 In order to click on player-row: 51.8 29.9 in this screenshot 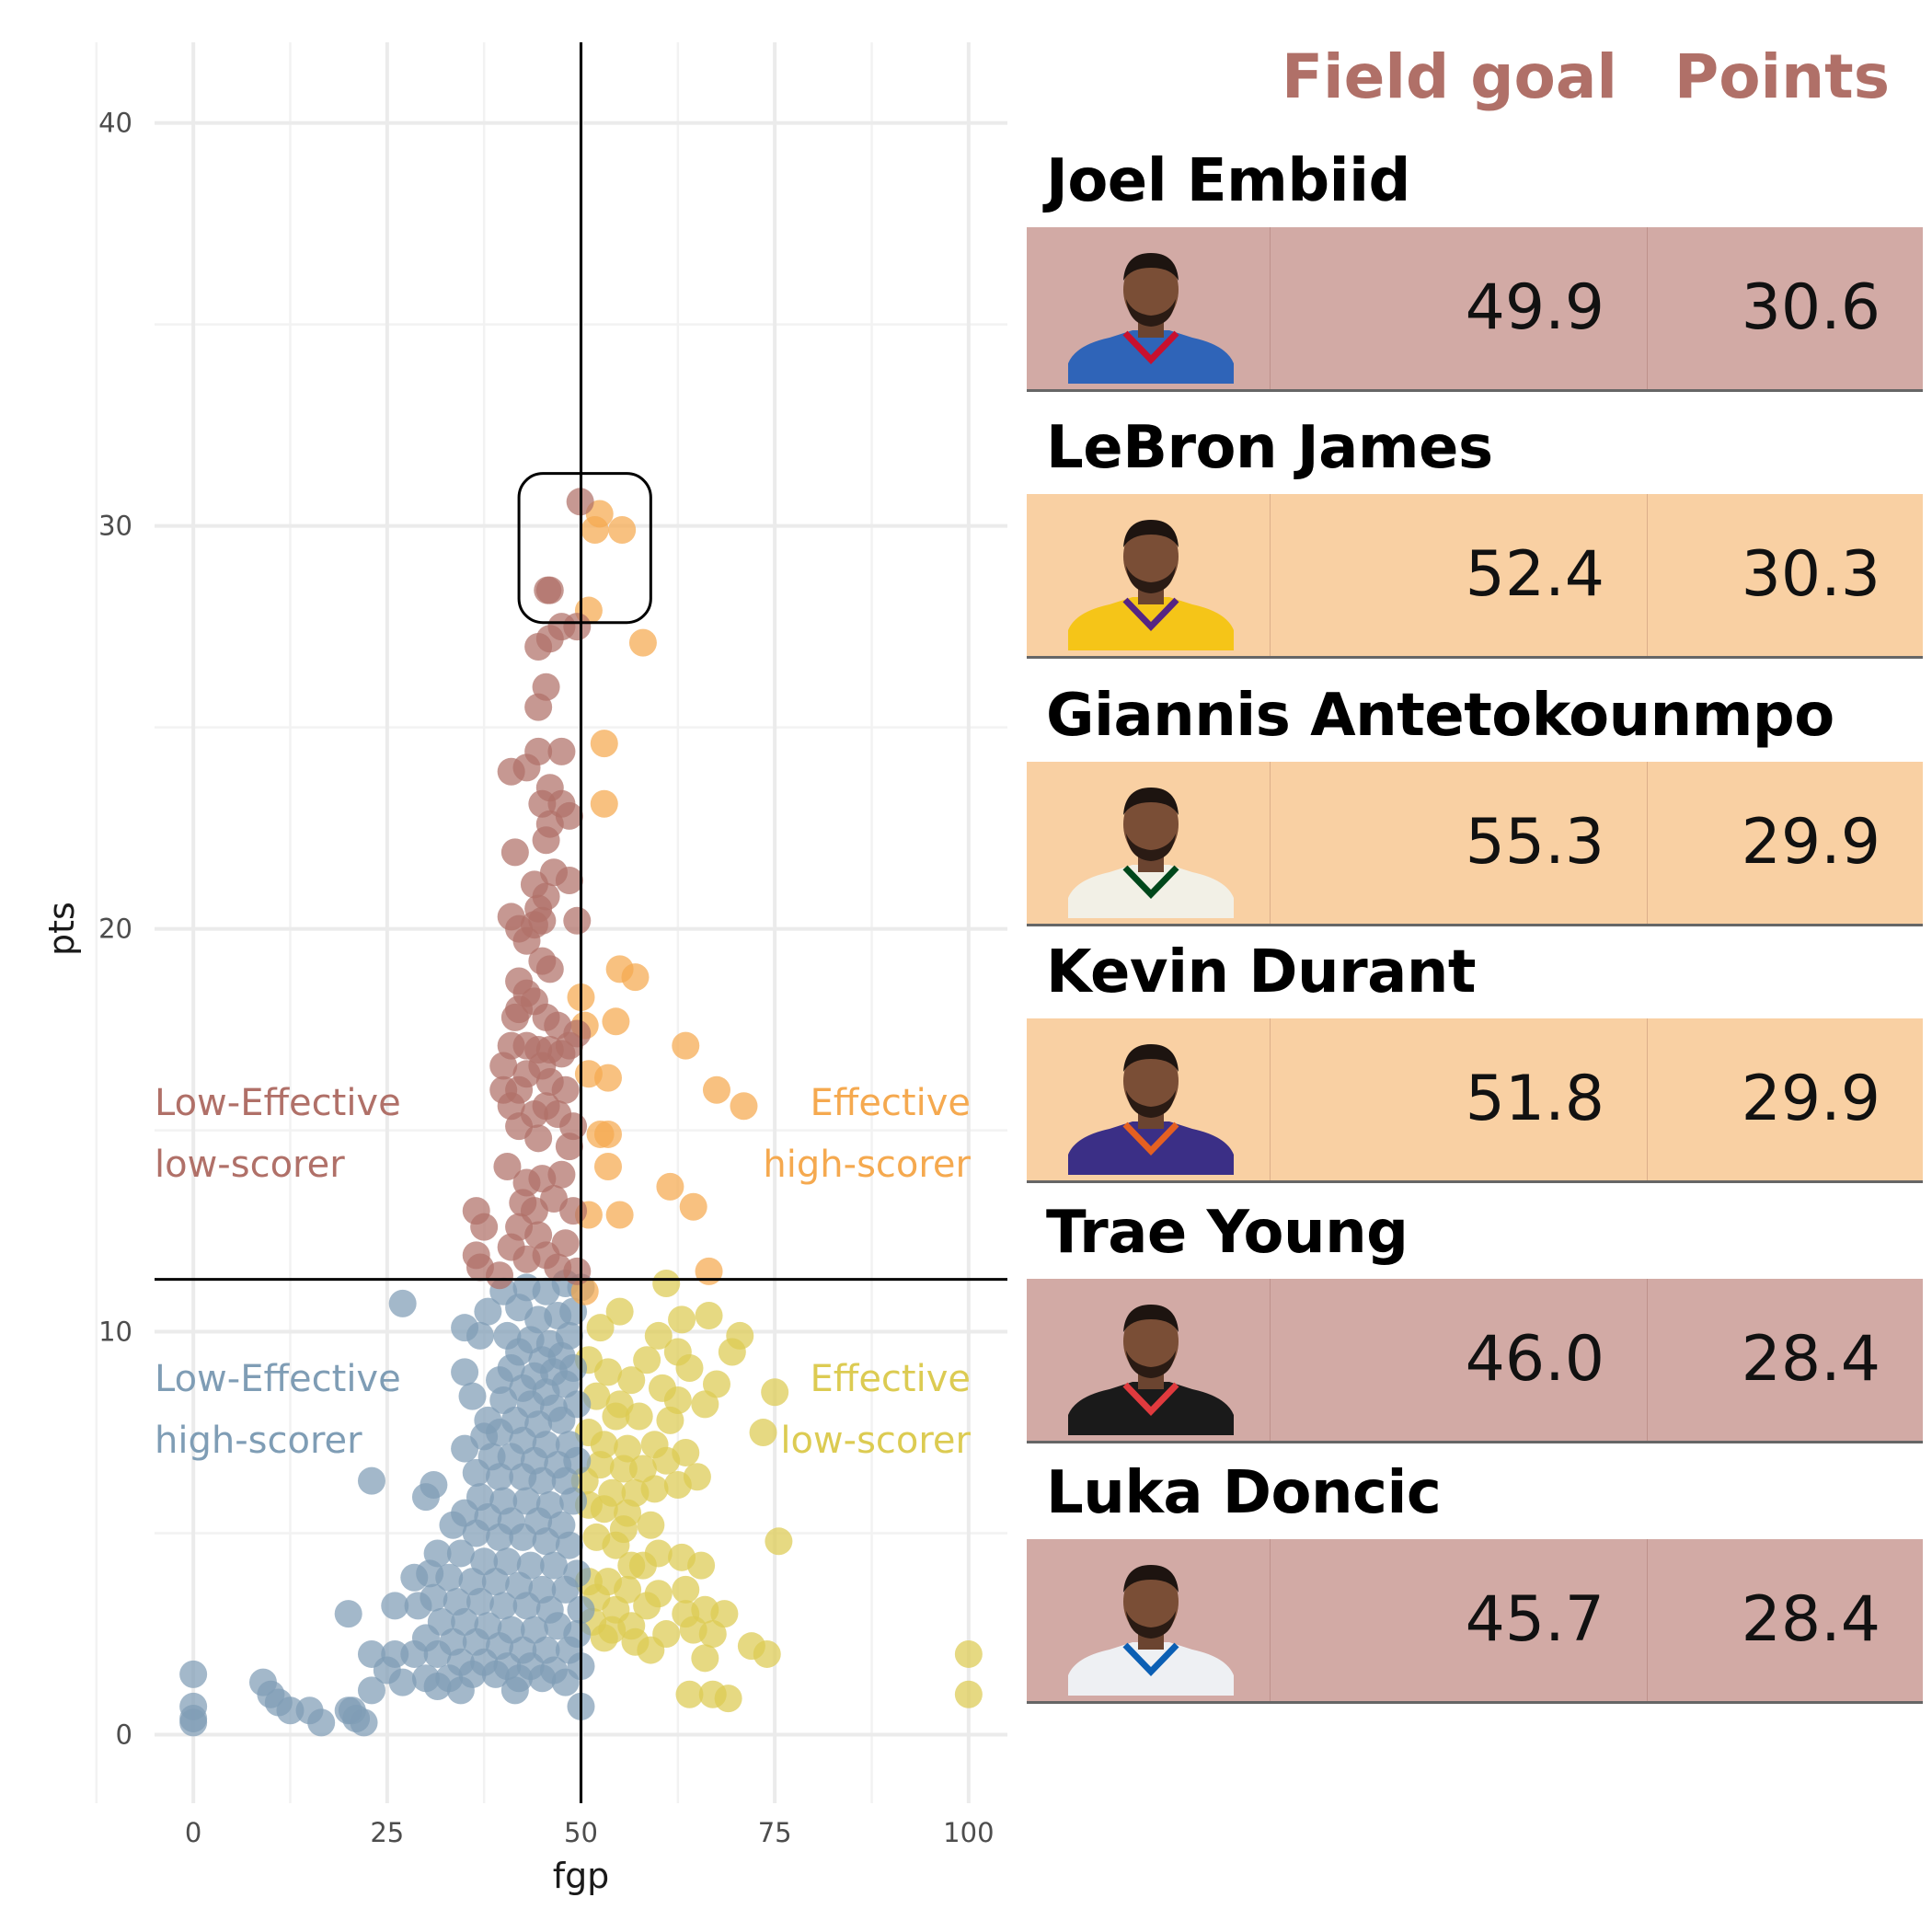, I will do `click(1475, 1100)`.